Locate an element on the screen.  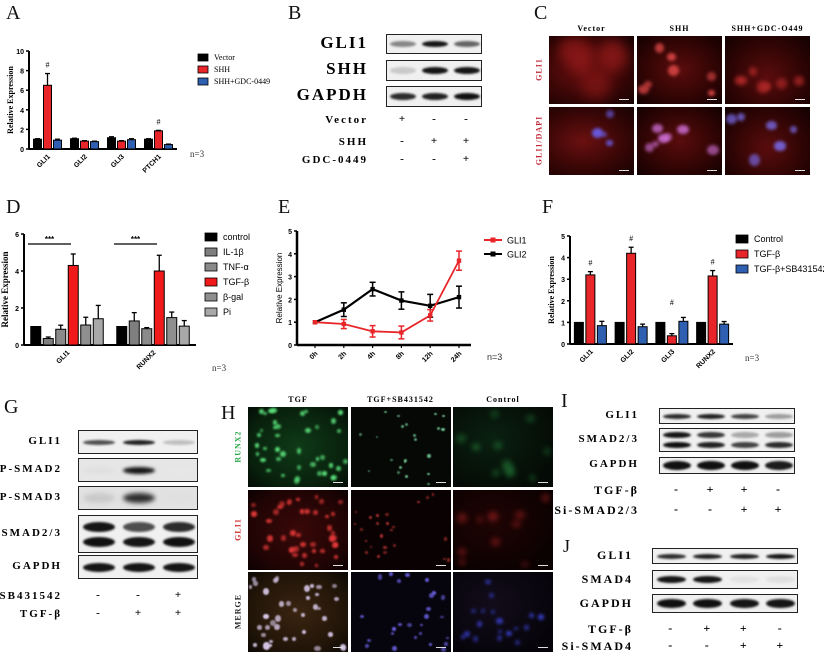
x-tick-label: GLI1 is located at coordinates (44, 161).